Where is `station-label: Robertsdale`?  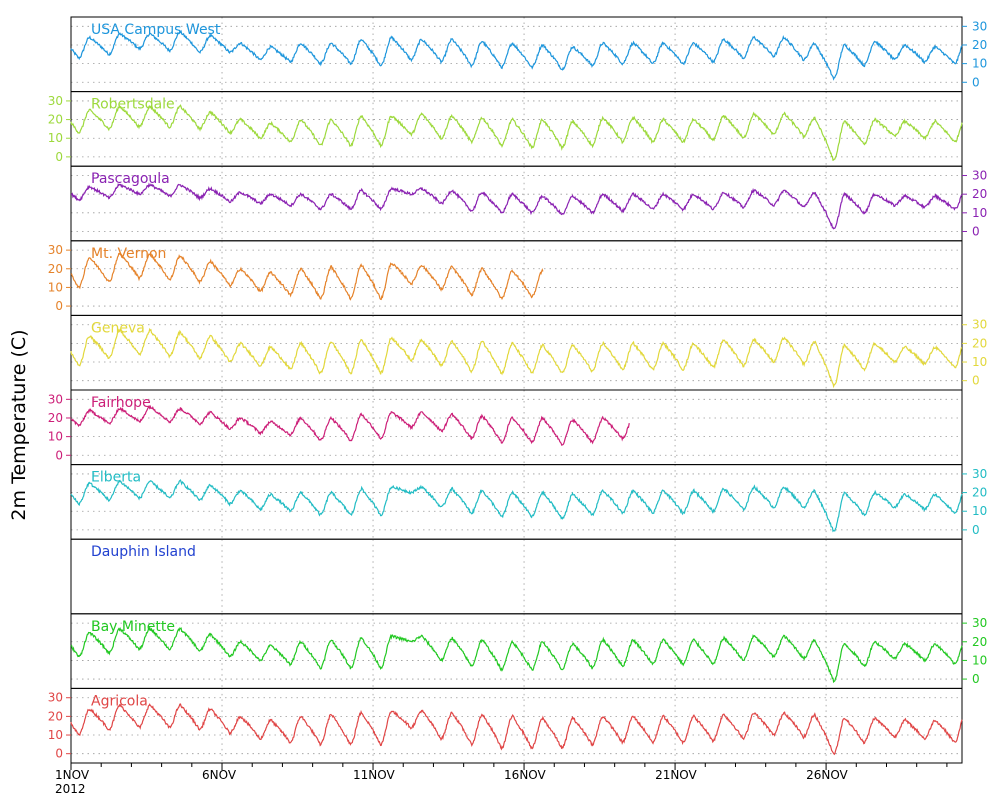 station-label: Robertsdale is located at coordinates (133, 105).